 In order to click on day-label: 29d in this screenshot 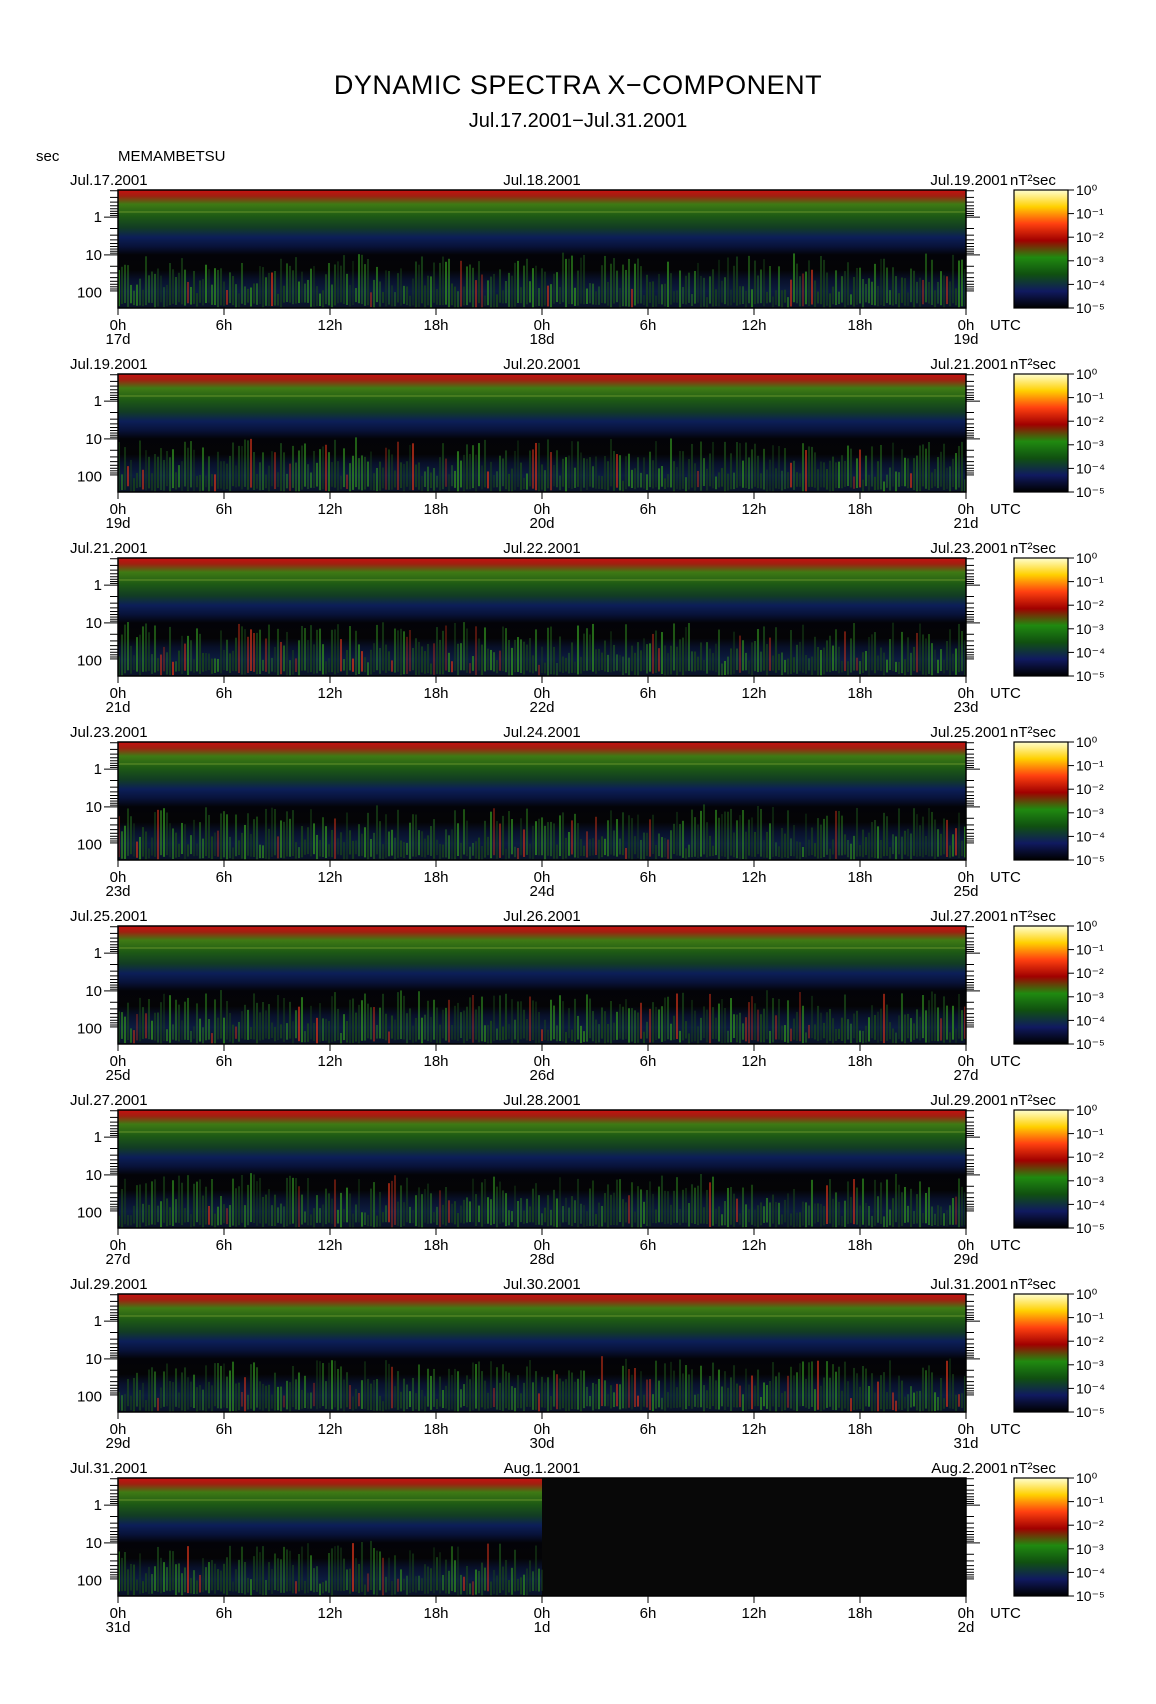, I will do `click(117, 1443)`.